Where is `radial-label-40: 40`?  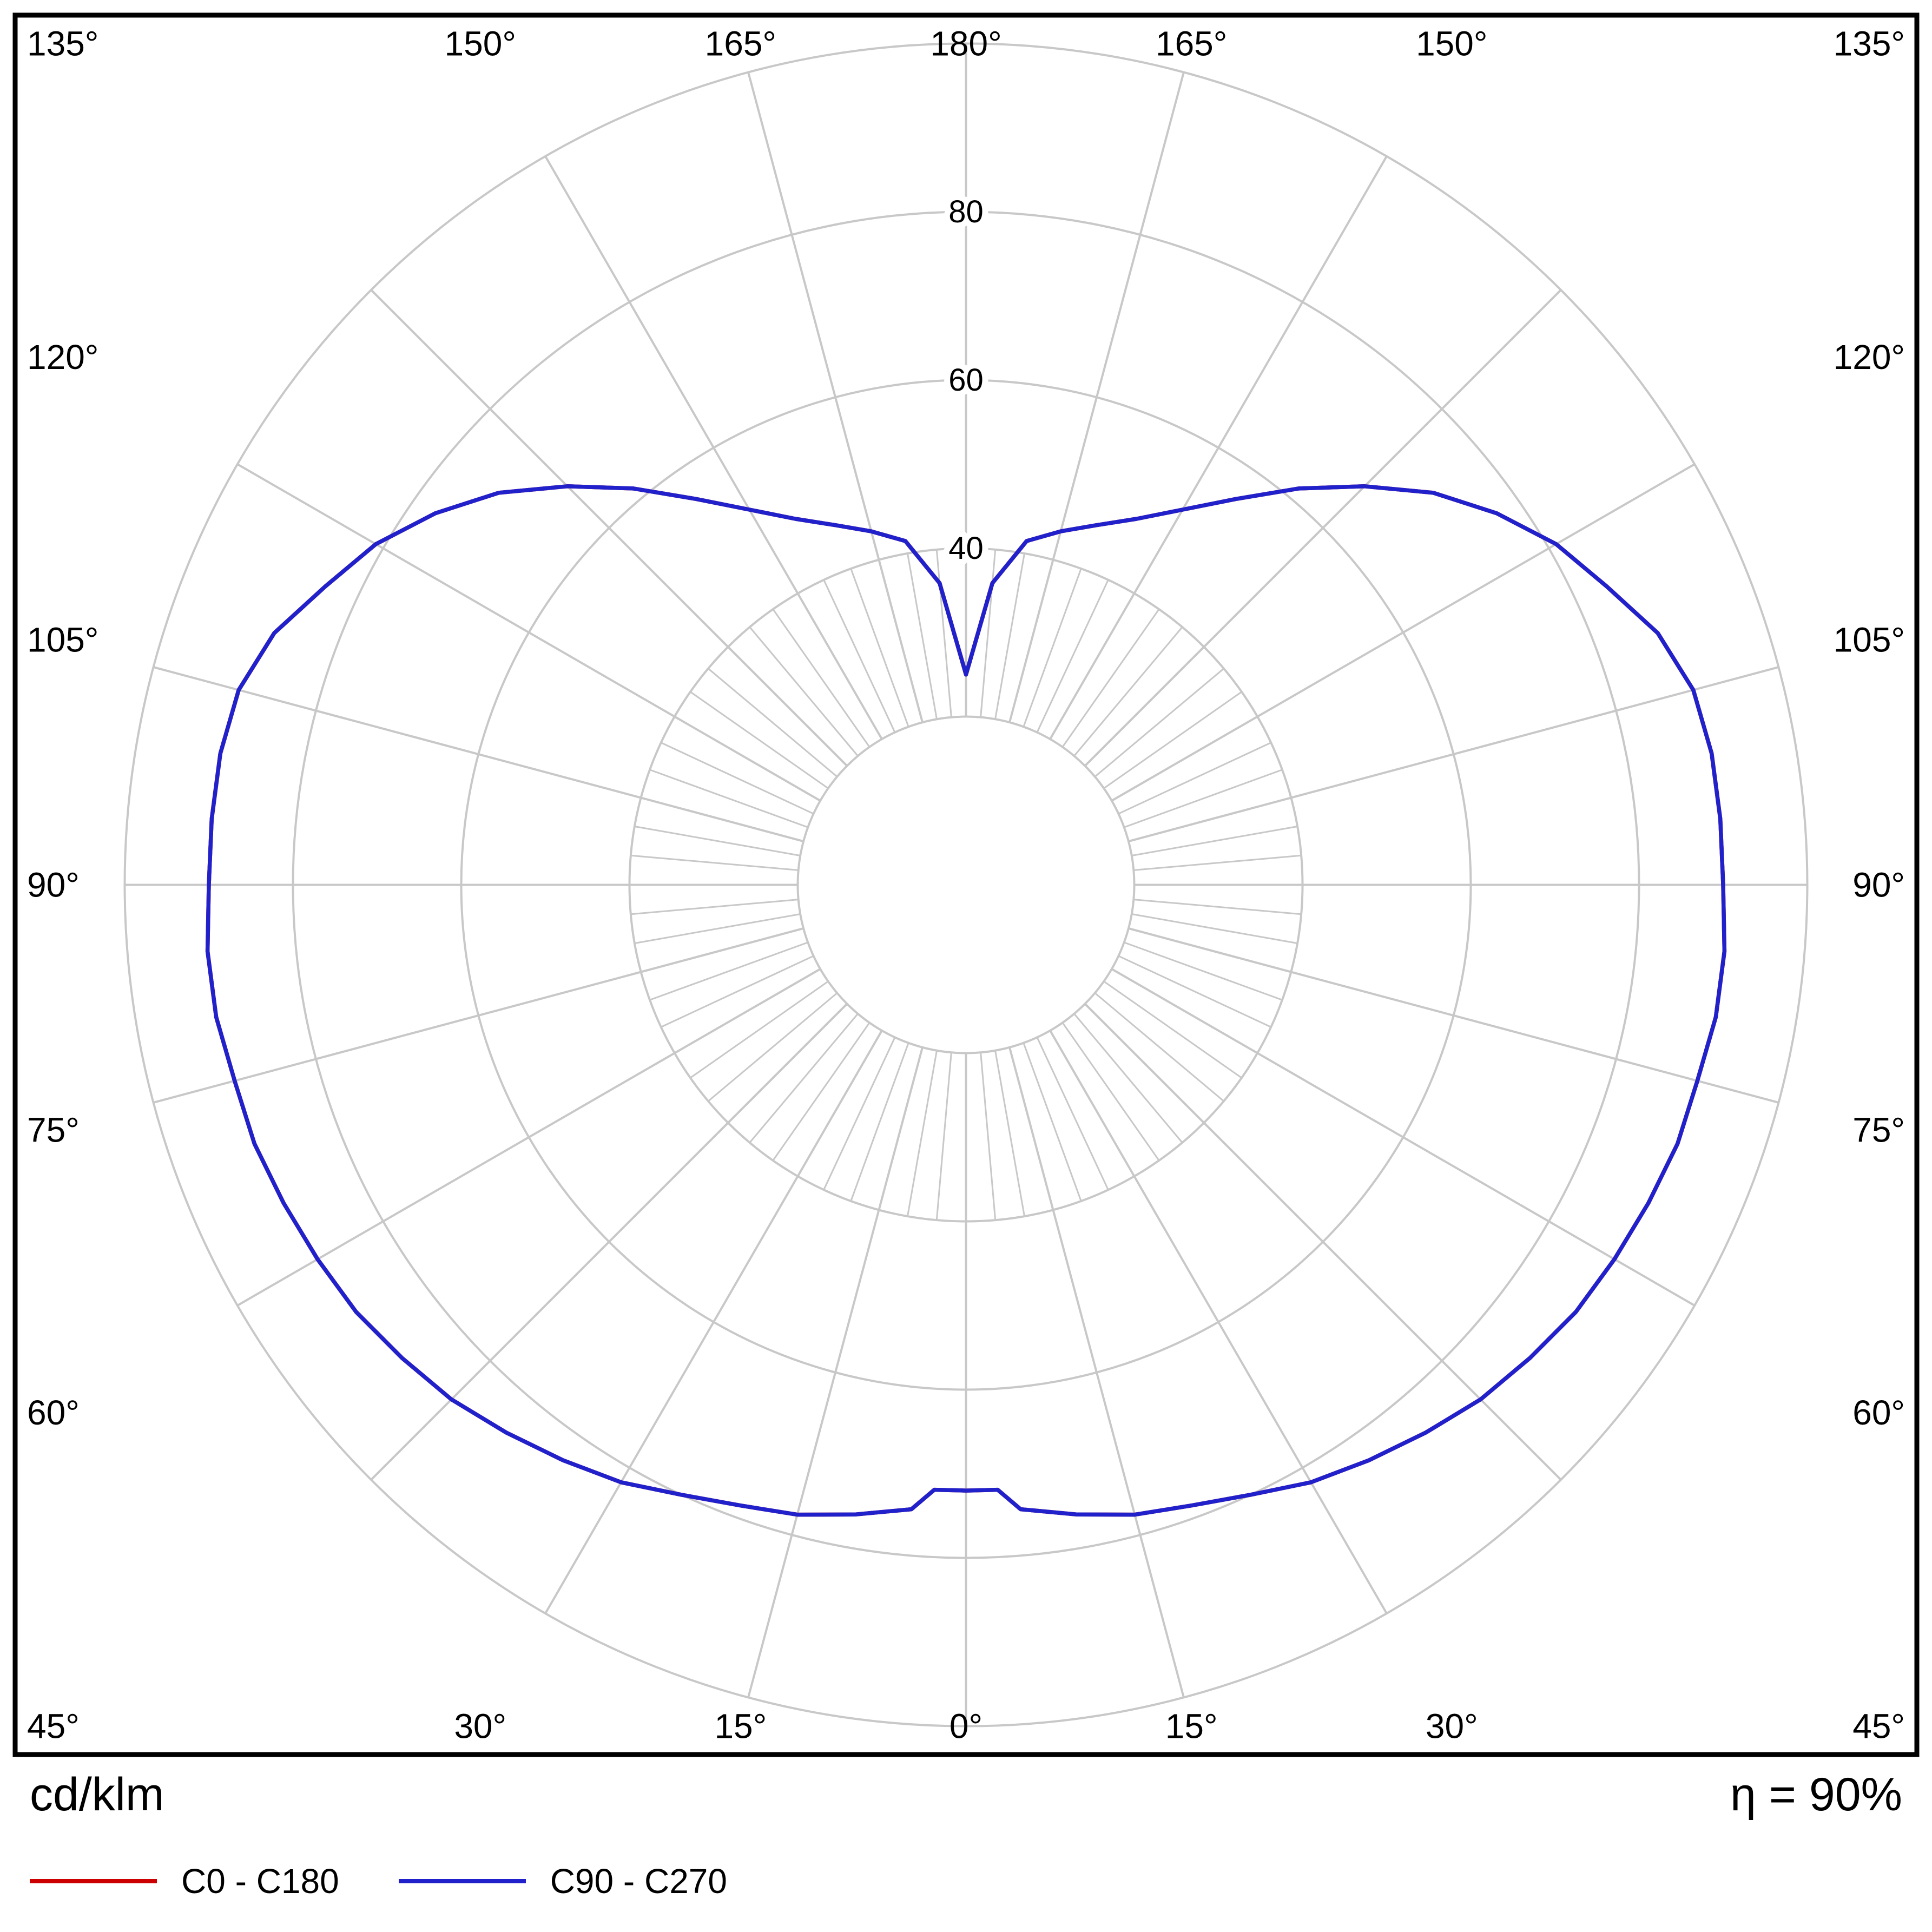 radial-label-40: 40 is located at coordinates (966, 548).